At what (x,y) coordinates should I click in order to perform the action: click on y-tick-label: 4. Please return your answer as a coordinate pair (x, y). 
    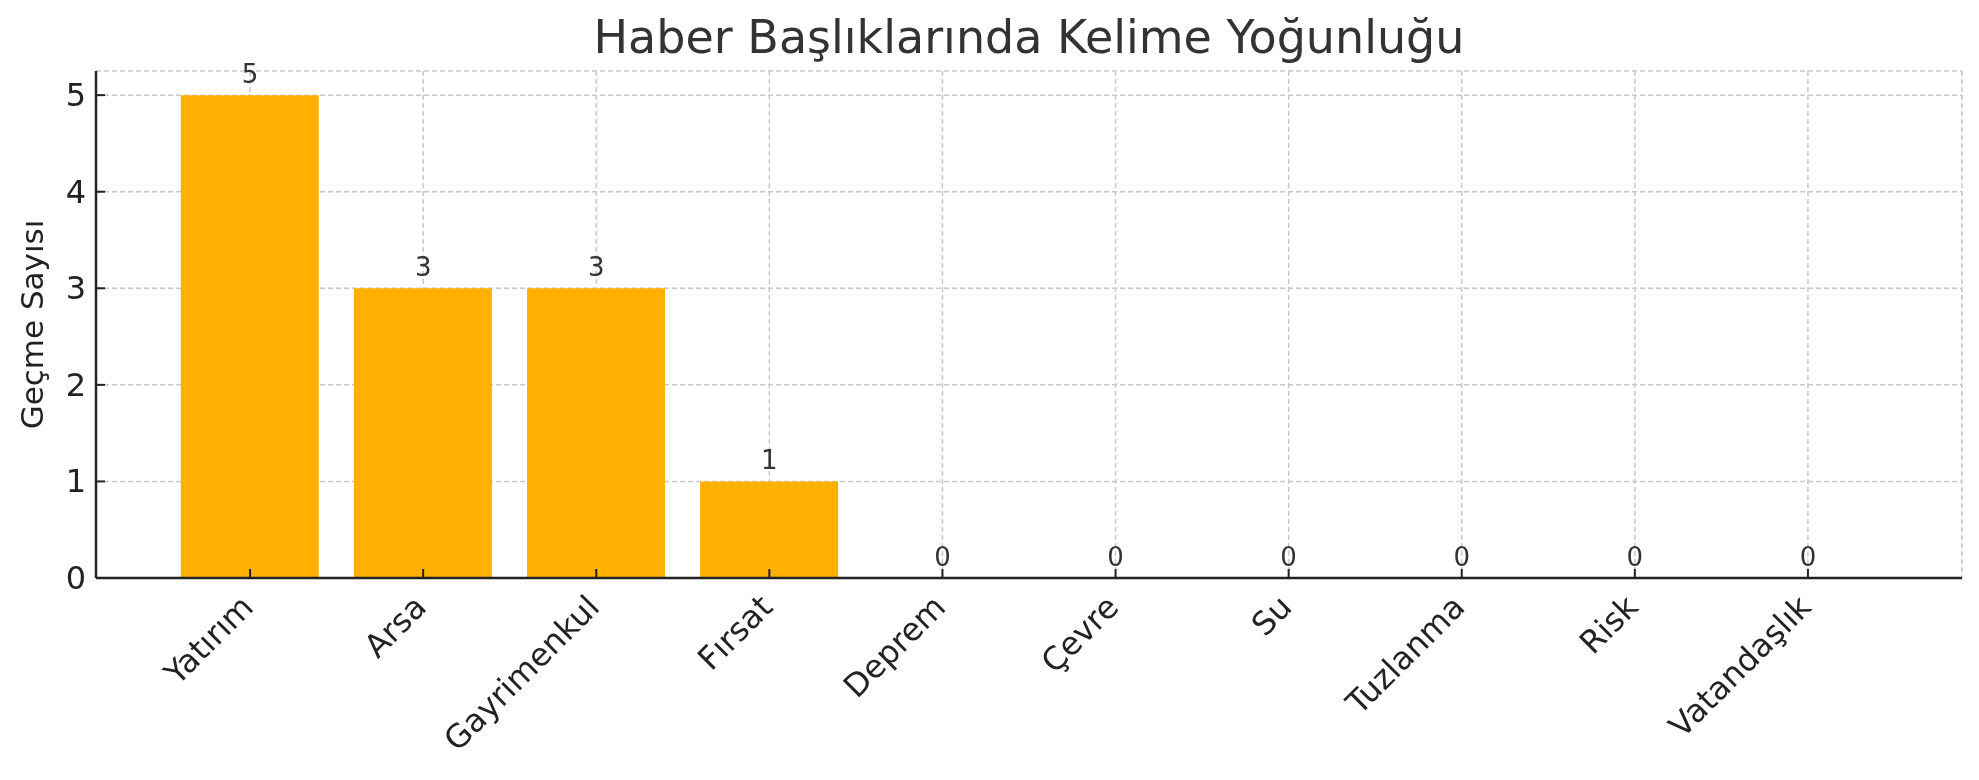
    Looking at the image, I should click on (75, 191).